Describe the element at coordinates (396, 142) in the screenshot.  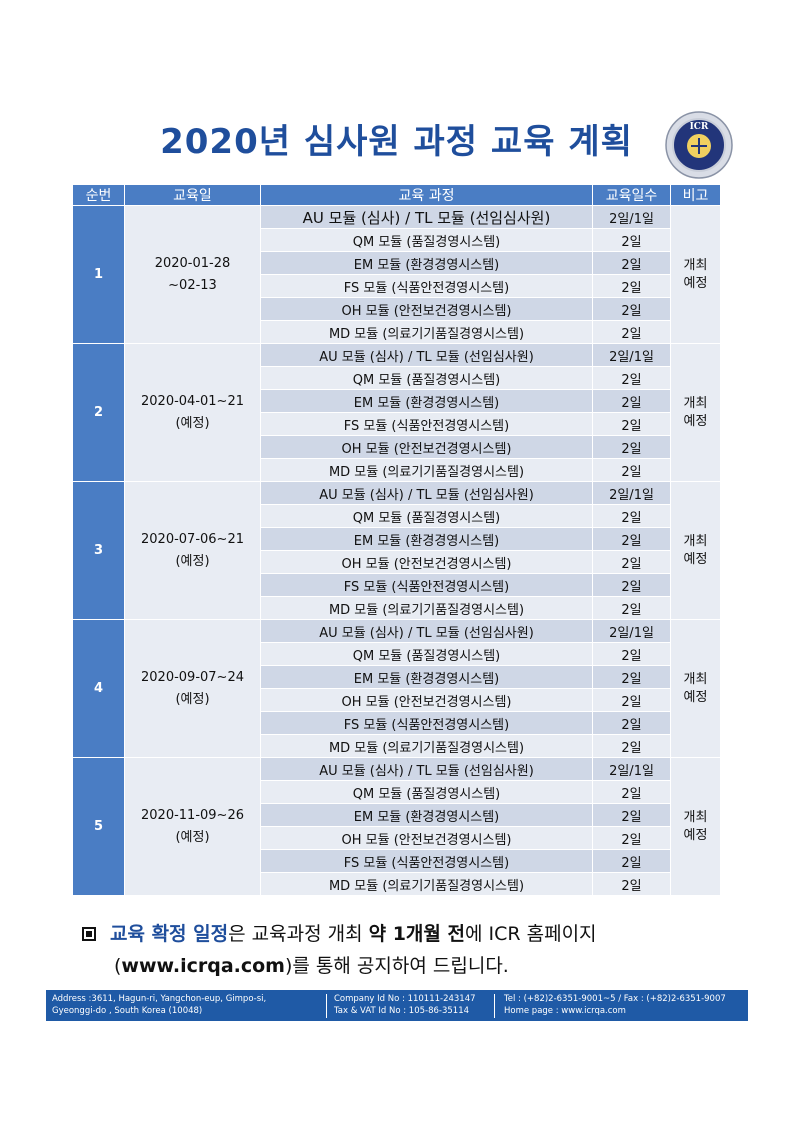
I see `page-title: 2020년 심사원 과정 교육 계획` at that location.